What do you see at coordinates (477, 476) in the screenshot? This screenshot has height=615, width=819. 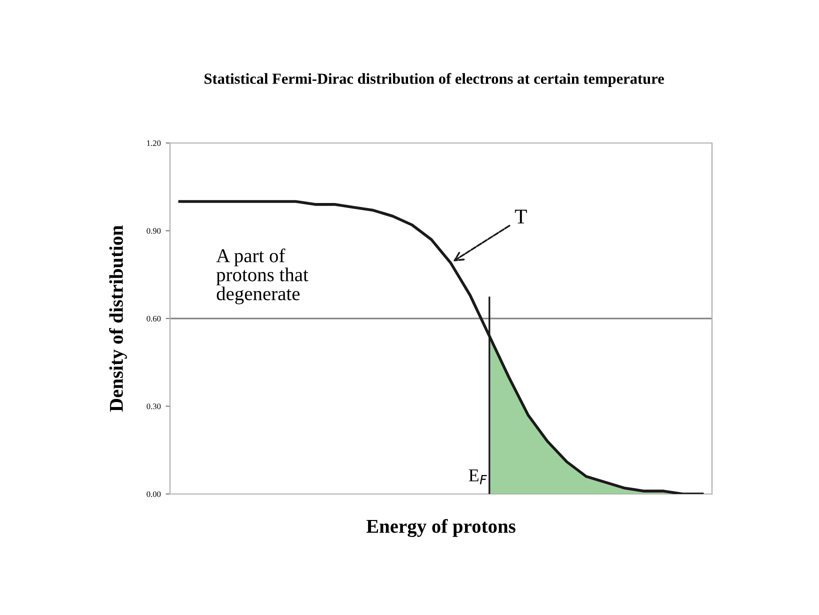 I see `annotation: E$_{F}$` at bounding box center [477, 476].